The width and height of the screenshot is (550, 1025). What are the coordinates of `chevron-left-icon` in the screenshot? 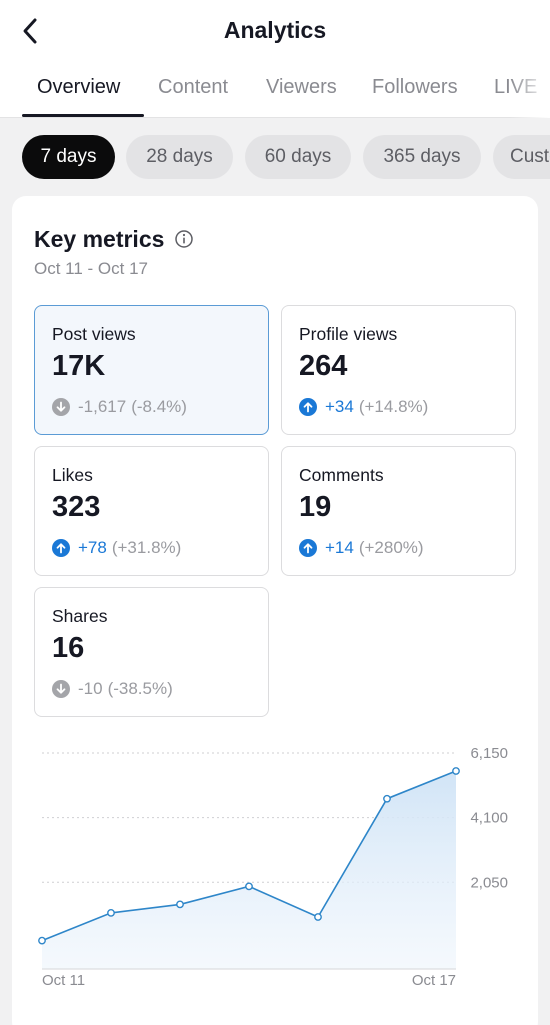 It's located at (30, 31).